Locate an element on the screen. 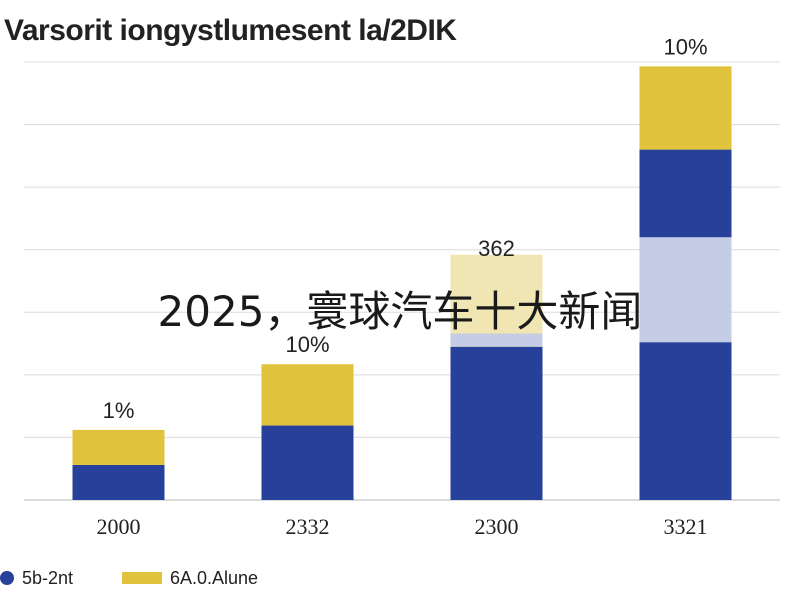  bar-segment-series-2-2000 is located at coordinates (118, 447).